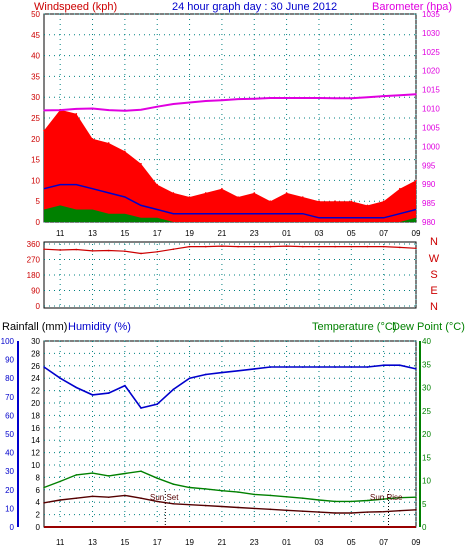  What do you see at coordinates (434, 259) in the screenshot?
I see `compass-label: W` at bounding box center [434, 259].